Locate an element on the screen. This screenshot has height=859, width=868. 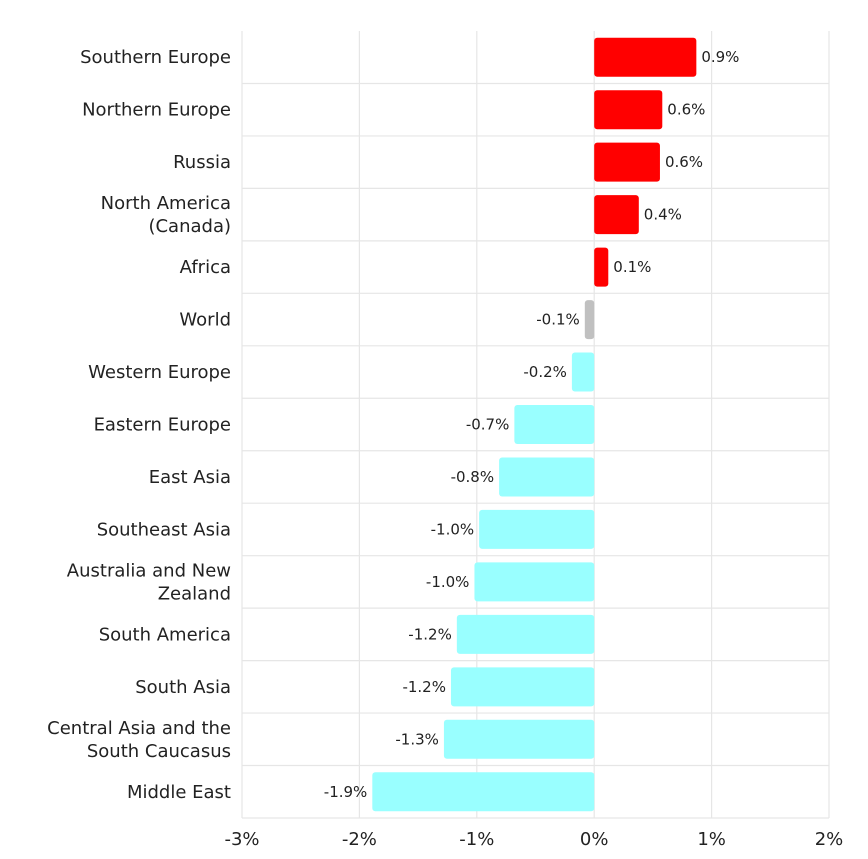
ticks-layer: -3% -2% -1% 0% 1% 2% is located at coordinates (533, 839).